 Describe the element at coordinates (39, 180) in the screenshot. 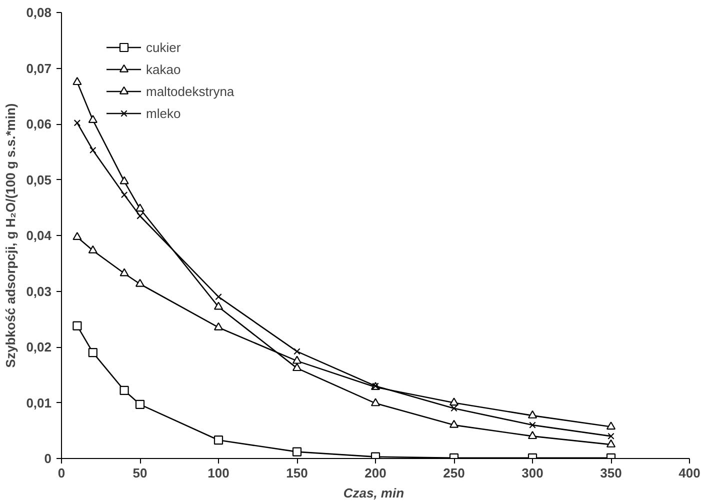

I see `y-tick-label: 0,05` at that location.